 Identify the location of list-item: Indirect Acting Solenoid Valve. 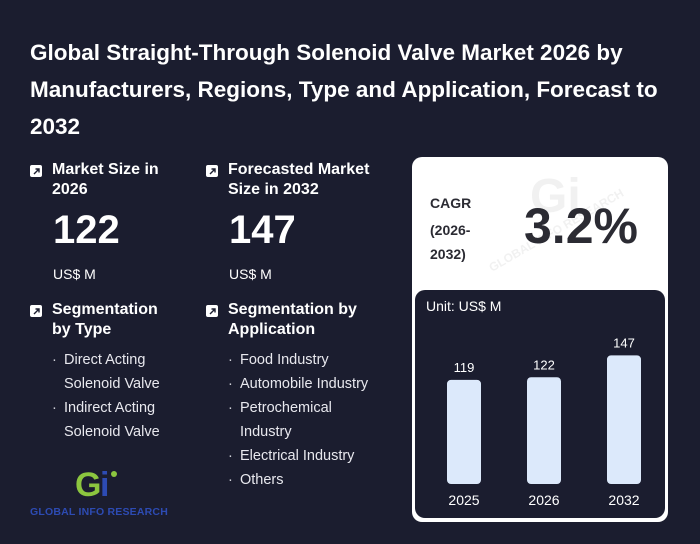
(114, 420).